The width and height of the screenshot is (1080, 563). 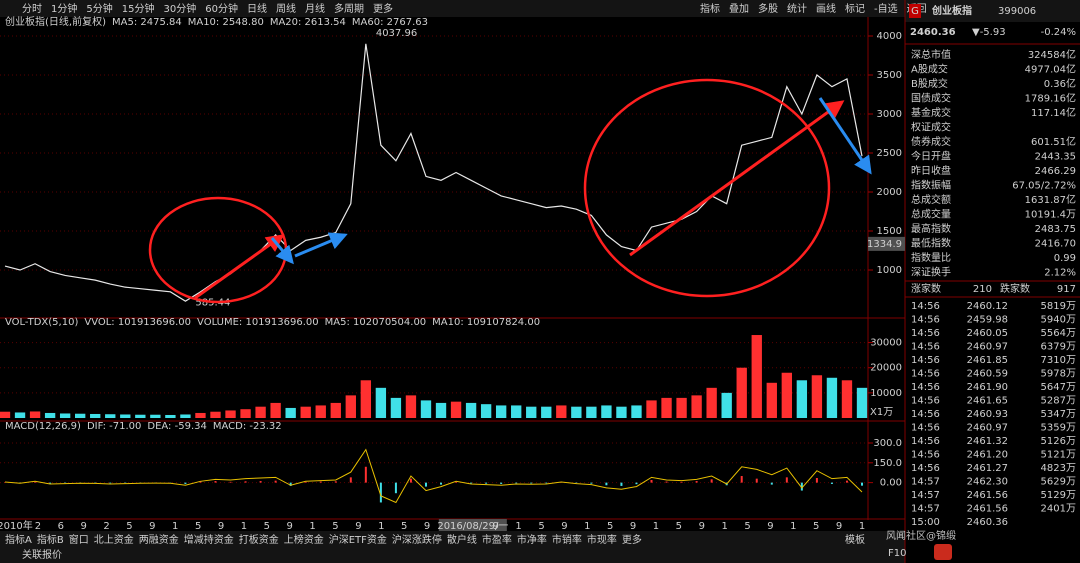 What do you see at coordinates (1058, 441) in the screenshot?
I see `tick-volume: 5126万` at bounding box center [1058, 441].